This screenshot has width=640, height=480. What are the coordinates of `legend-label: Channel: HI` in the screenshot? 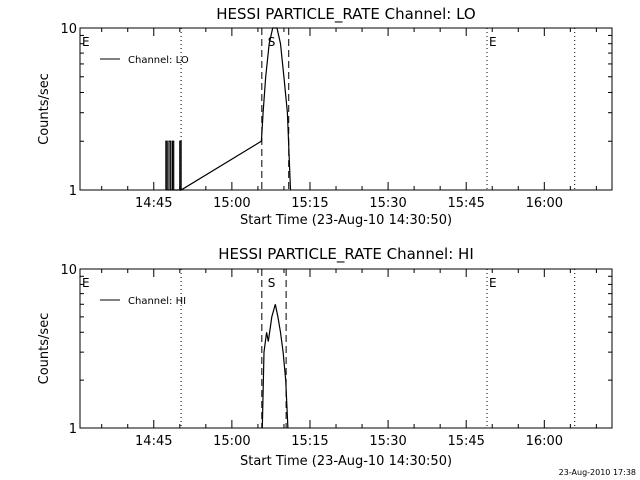 It's located at (157, 301).